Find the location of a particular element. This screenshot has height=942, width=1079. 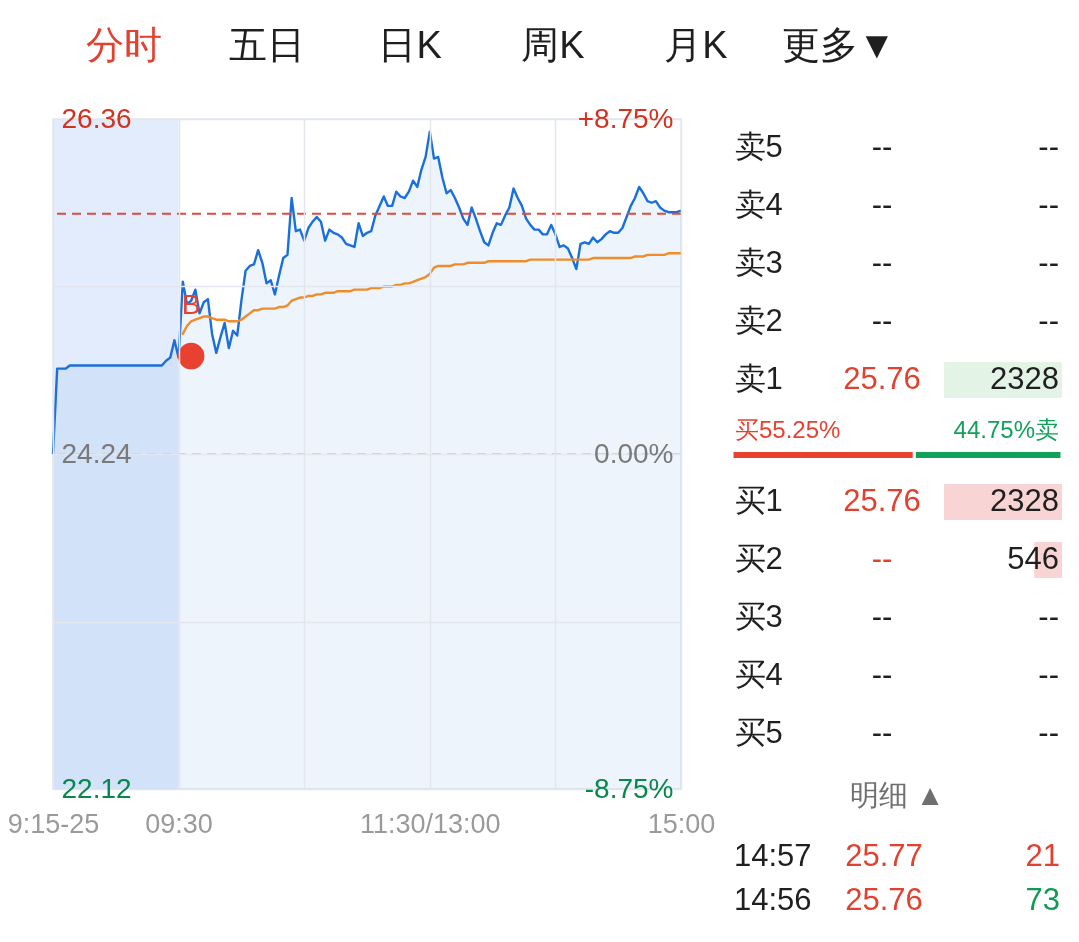

y-tick-label: 卖4 is located at coordinates (758, 204).